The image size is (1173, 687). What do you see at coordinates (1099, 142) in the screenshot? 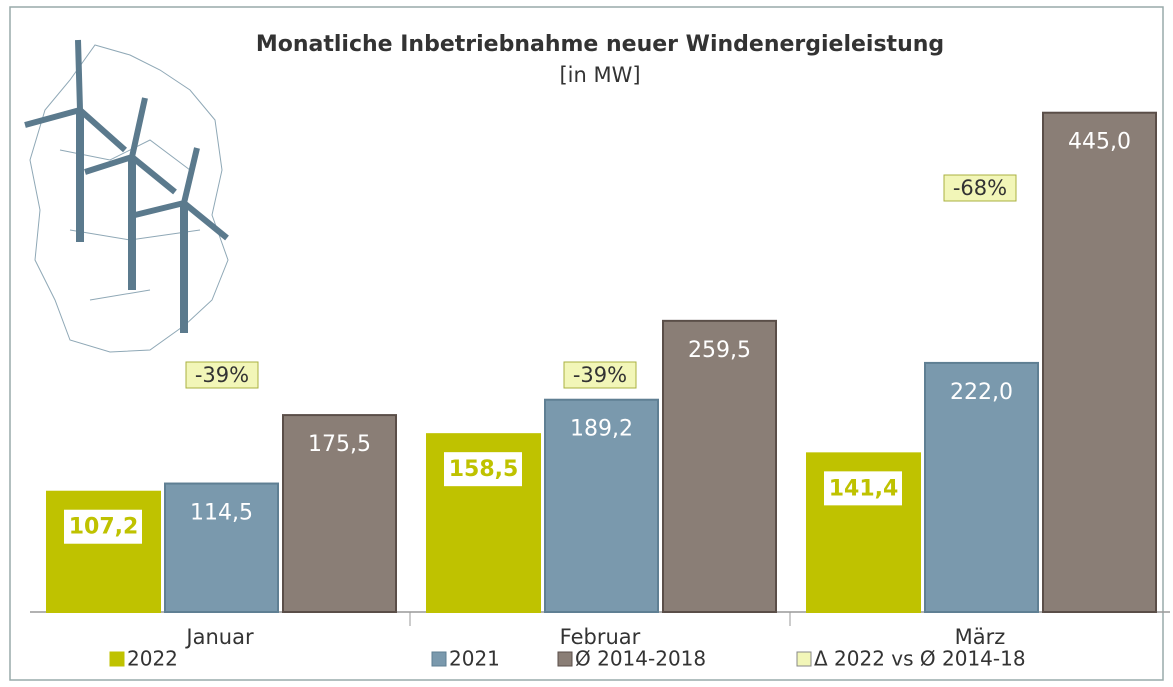
I see `value-label: 445,0` at bounding box center [1099, 142].